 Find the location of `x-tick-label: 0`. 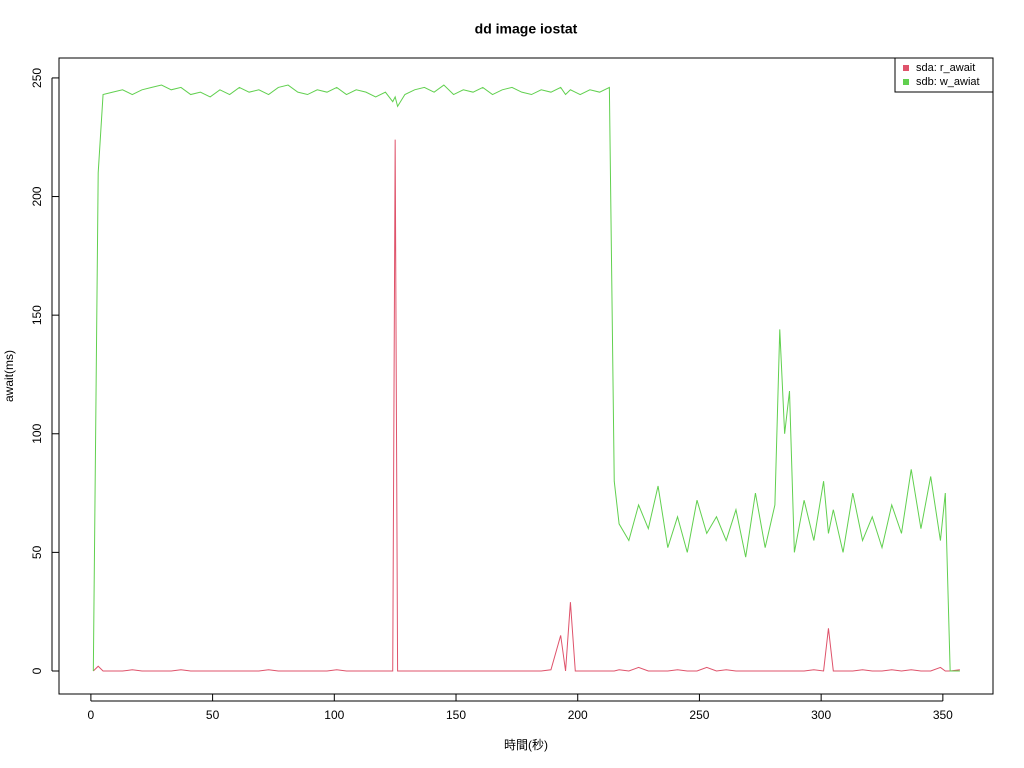

x-tick-label: 0 is located at coordinates (91, 715).